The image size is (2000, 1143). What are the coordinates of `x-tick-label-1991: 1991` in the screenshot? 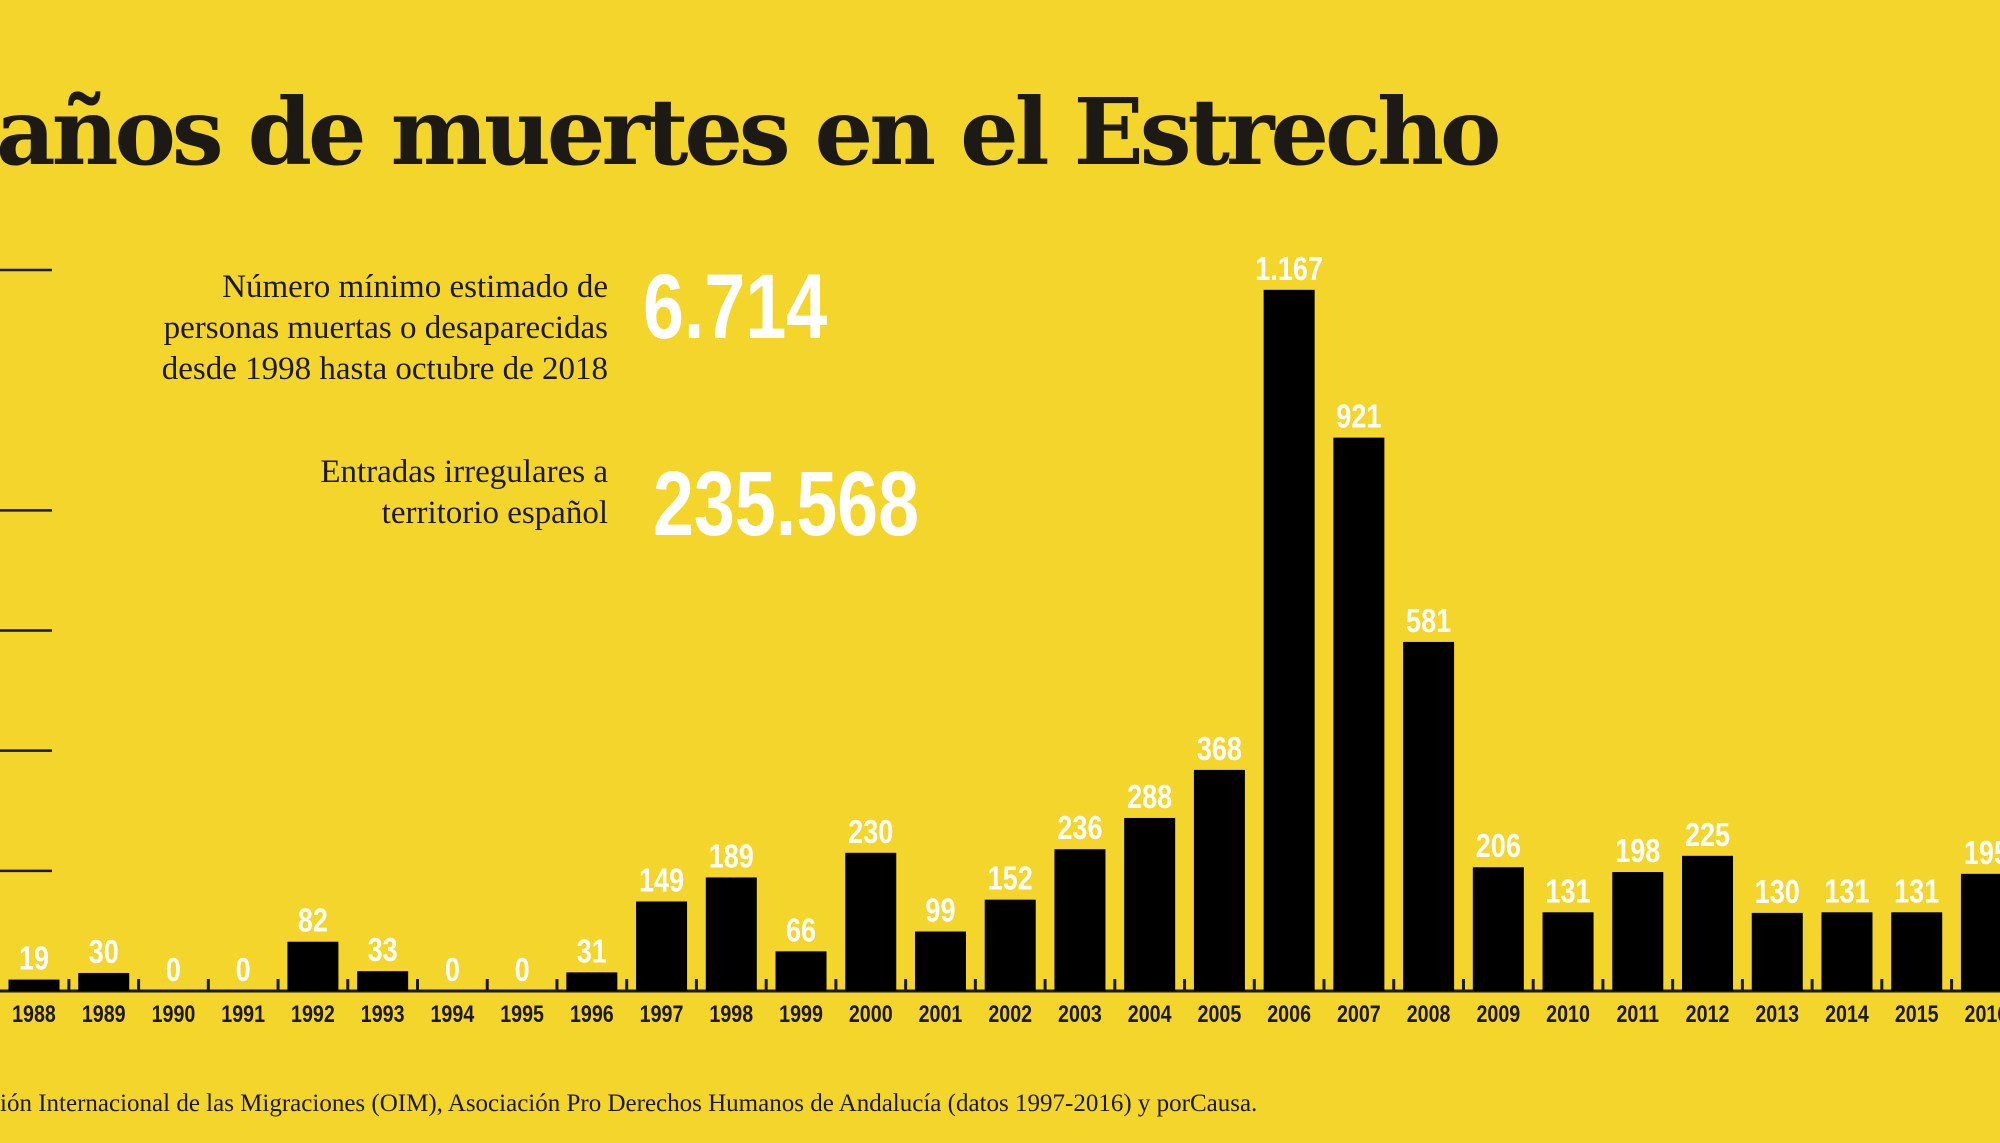 It's located at (243, 1013).